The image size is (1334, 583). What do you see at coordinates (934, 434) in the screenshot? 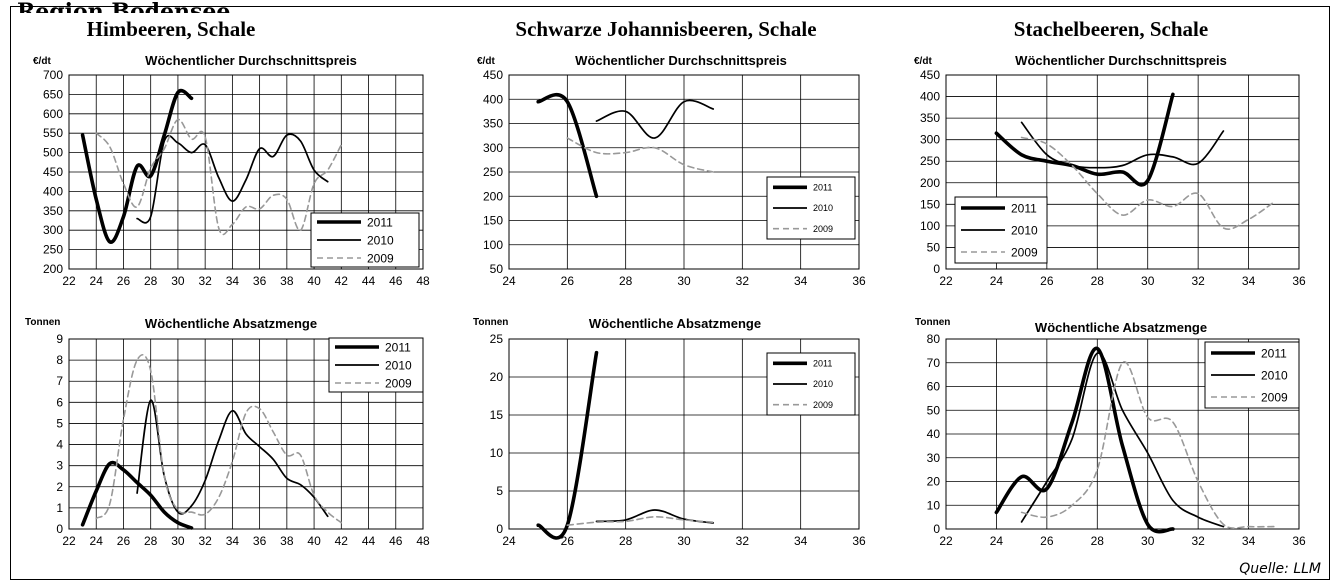
I see `y-tick-label: 40` at bounding box center [934, 434].